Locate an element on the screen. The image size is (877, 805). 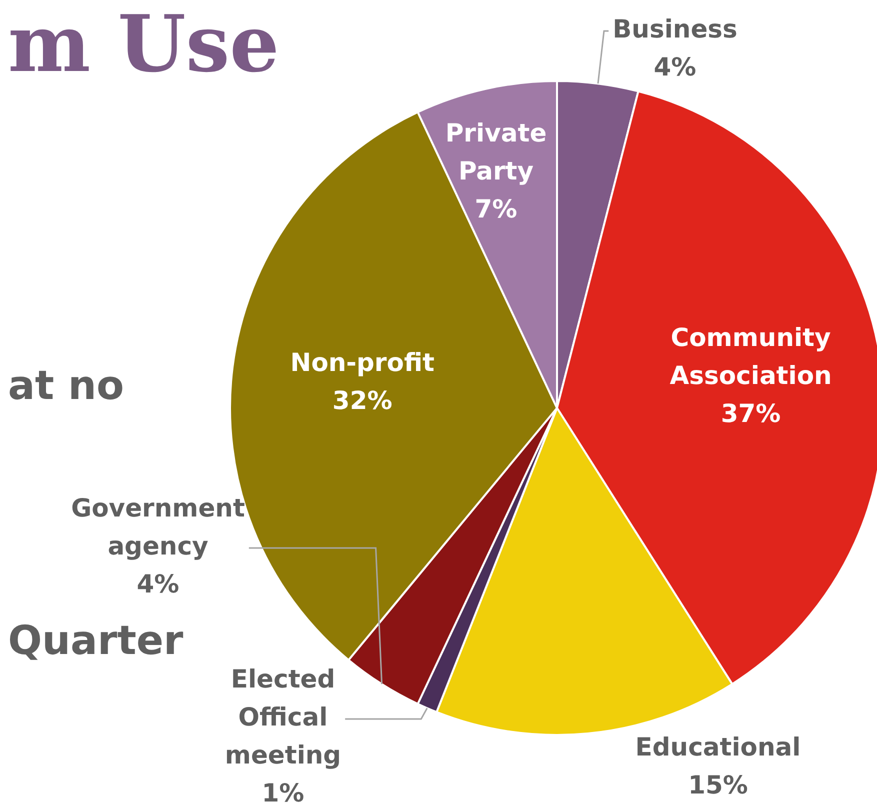
data-label: 7% is located at coordinates (496, 209).